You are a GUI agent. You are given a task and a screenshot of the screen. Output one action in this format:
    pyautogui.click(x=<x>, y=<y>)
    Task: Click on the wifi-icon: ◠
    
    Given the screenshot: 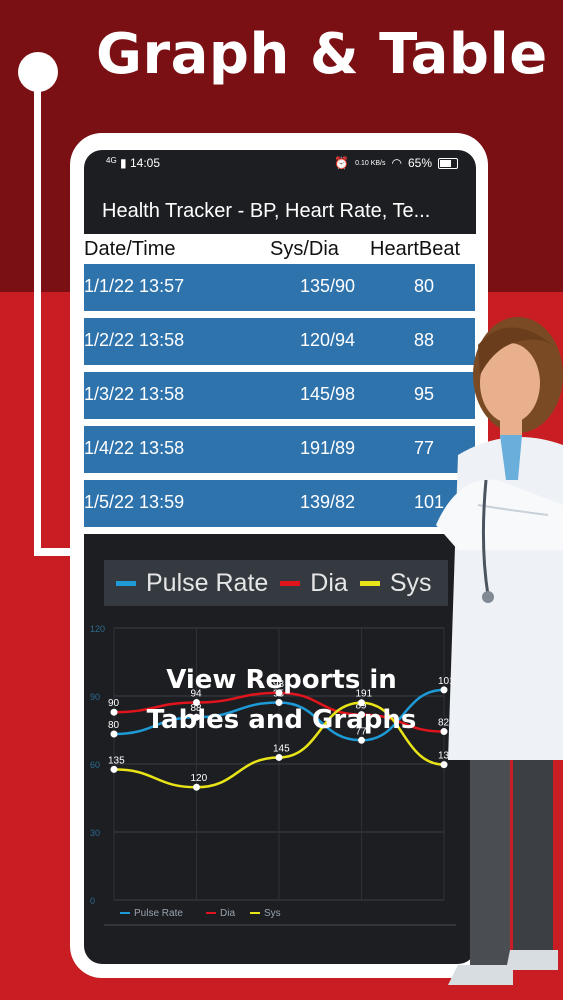 What is the action you would take?
    pyautogui.click(x=396, y=163)
    